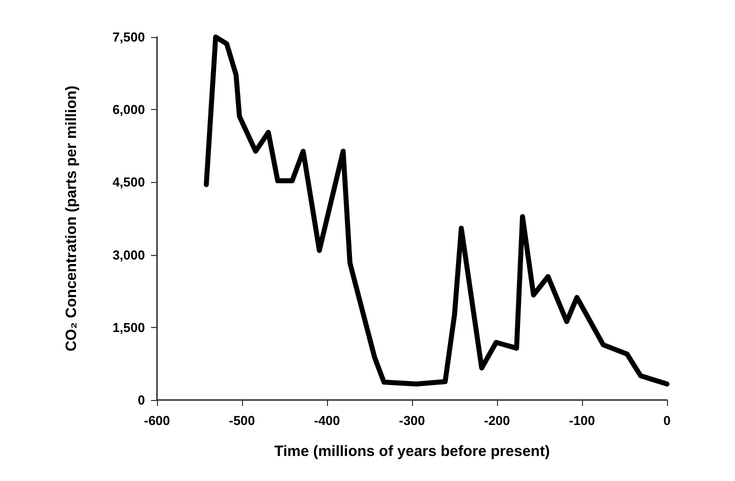 This screenshot has width=735, height=481. What do you see at coordinates (128, 327) in the screenshot?
I see `y-tick-label: 1,500` at bounding box center [128, 327].